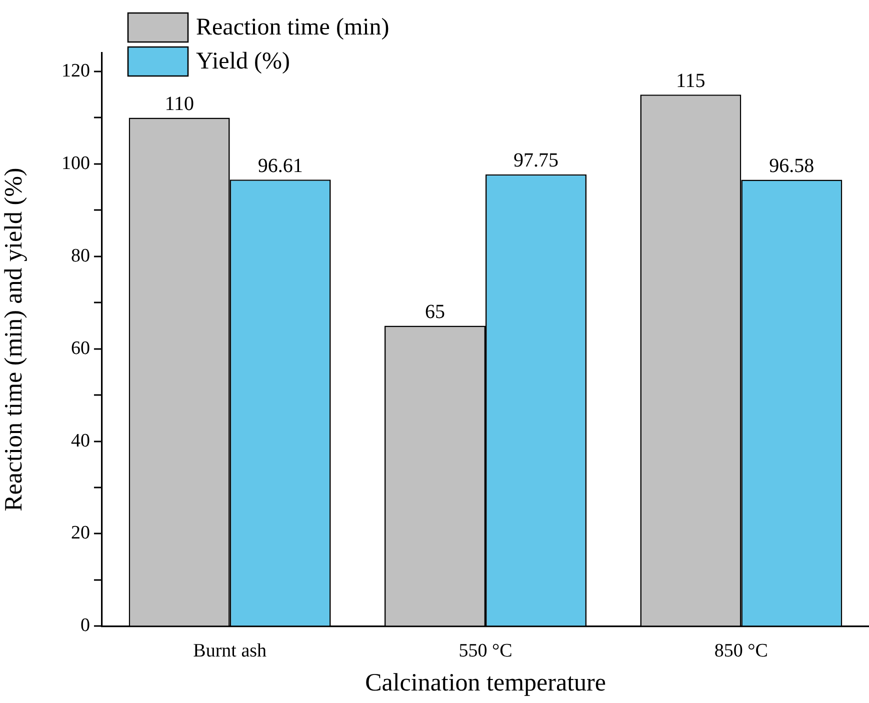 This screenshot has height=703, width=869. What do you see at coordinates (76, 71) in the screenshot?
I see `y-tick-label: 120` at bounding box center [76, 71].